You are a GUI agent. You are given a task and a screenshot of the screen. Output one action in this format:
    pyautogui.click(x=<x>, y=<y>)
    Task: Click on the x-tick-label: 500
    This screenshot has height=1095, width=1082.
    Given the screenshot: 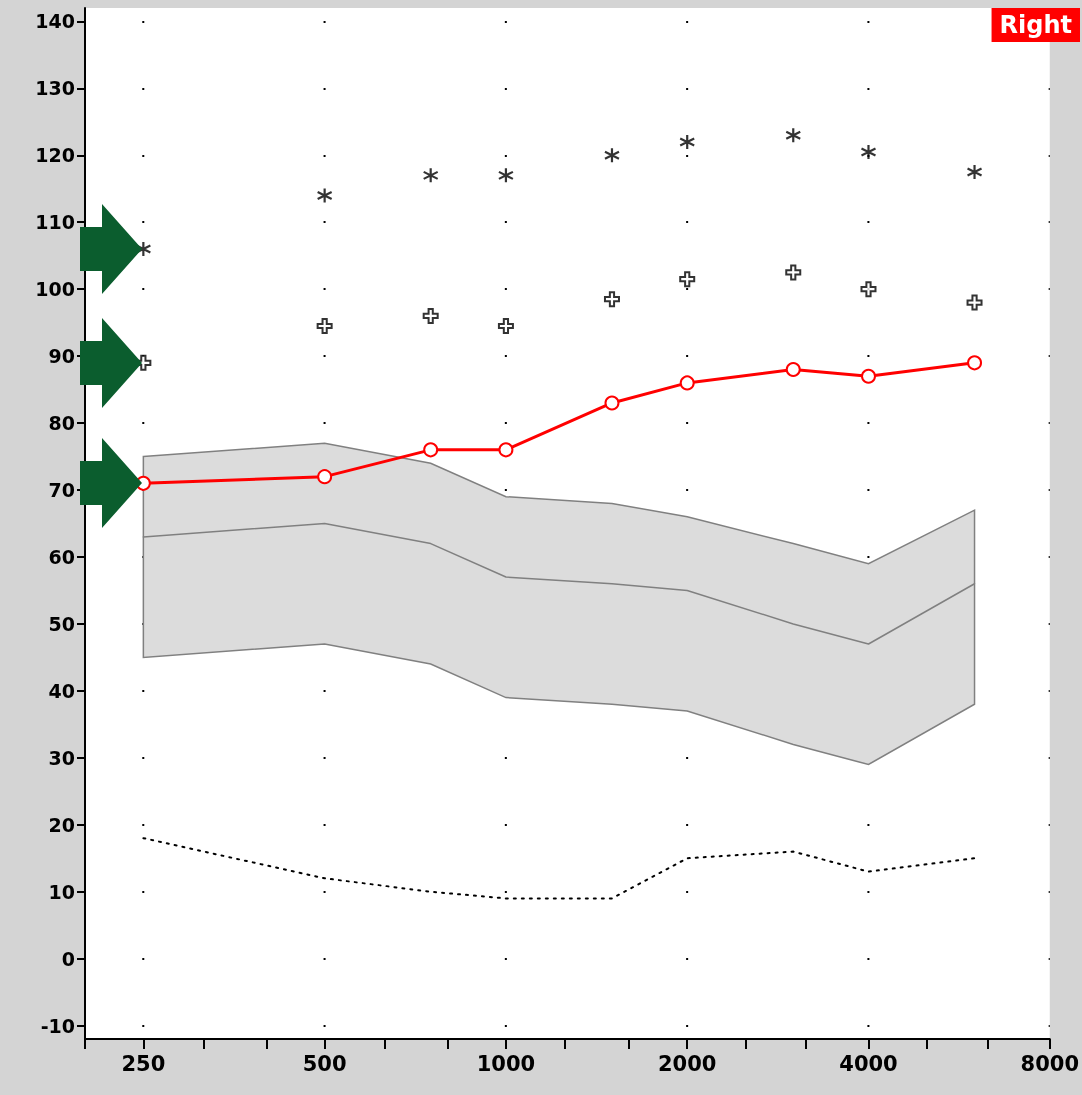 What is the action you would take?
    pyautogui.click(x=324, y=1063)
    